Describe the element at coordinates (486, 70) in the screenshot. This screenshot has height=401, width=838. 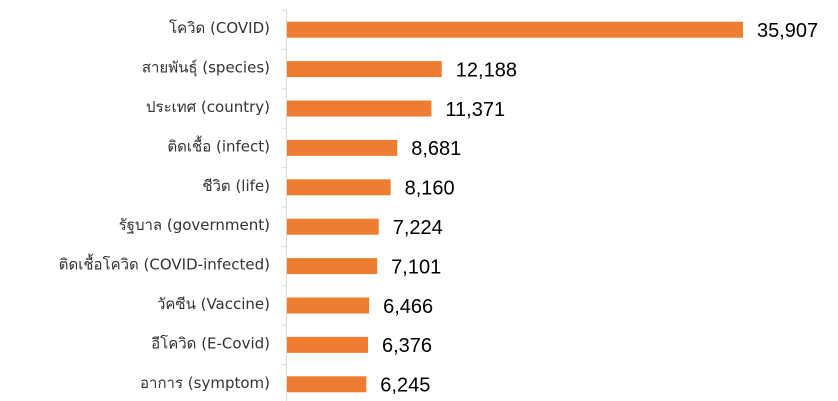
I see `data-label: 12,188` at that location.